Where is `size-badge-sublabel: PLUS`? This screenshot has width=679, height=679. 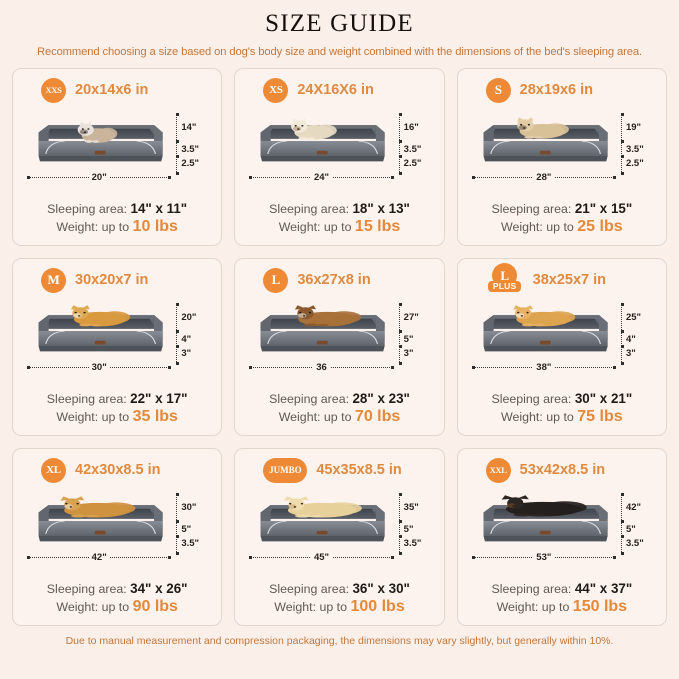 size-badge-sublabel: PLUS is located at coordinates (504, 286).